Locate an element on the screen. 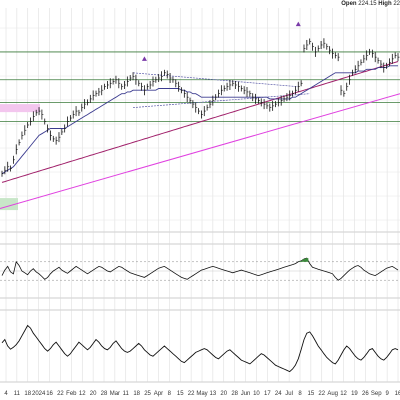 The width and height of the screenshot is (400, 400). x-tick-label: Jul is located at coordinates (289, 394).